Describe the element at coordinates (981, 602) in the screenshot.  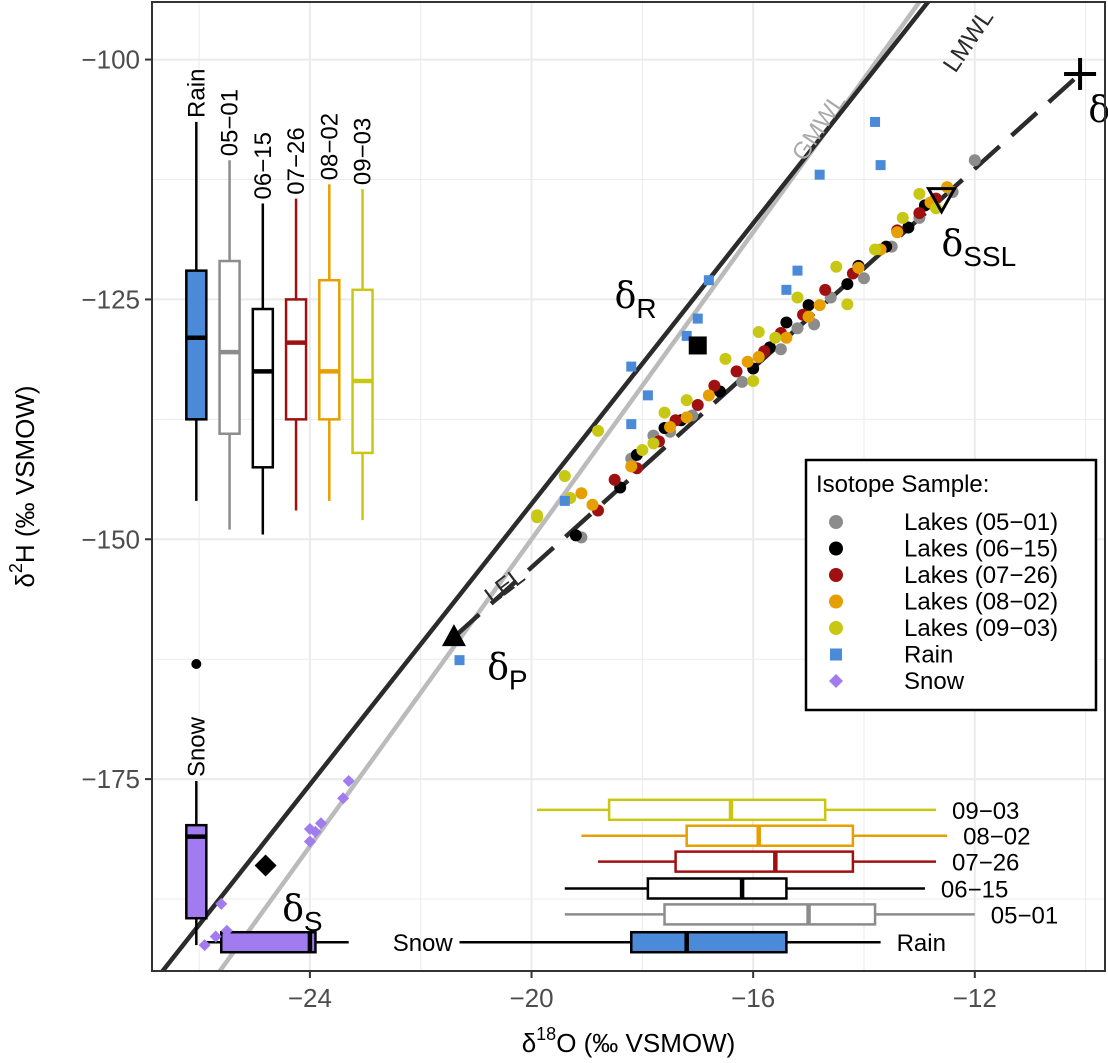
I see `legend-label: Lakes (08−02)` at that location.